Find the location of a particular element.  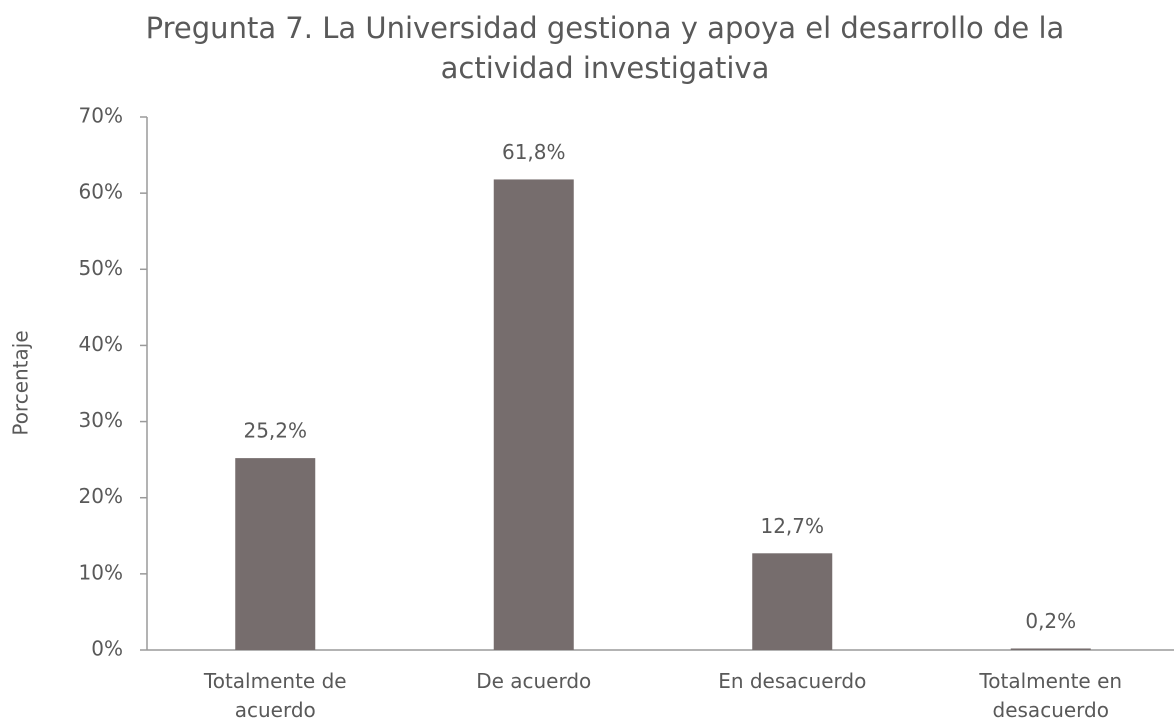

x-tick-label: Totalmente de acuerdo is located at coordinates (275, 695).